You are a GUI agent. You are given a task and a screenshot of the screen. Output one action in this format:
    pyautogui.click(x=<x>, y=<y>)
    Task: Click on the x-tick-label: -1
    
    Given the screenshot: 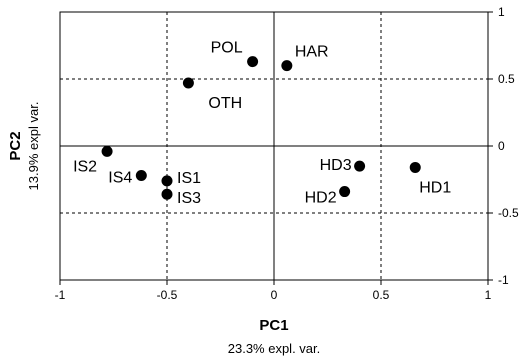 What is the action you would take?
    pyautogui.click(x=60, y=295)
    